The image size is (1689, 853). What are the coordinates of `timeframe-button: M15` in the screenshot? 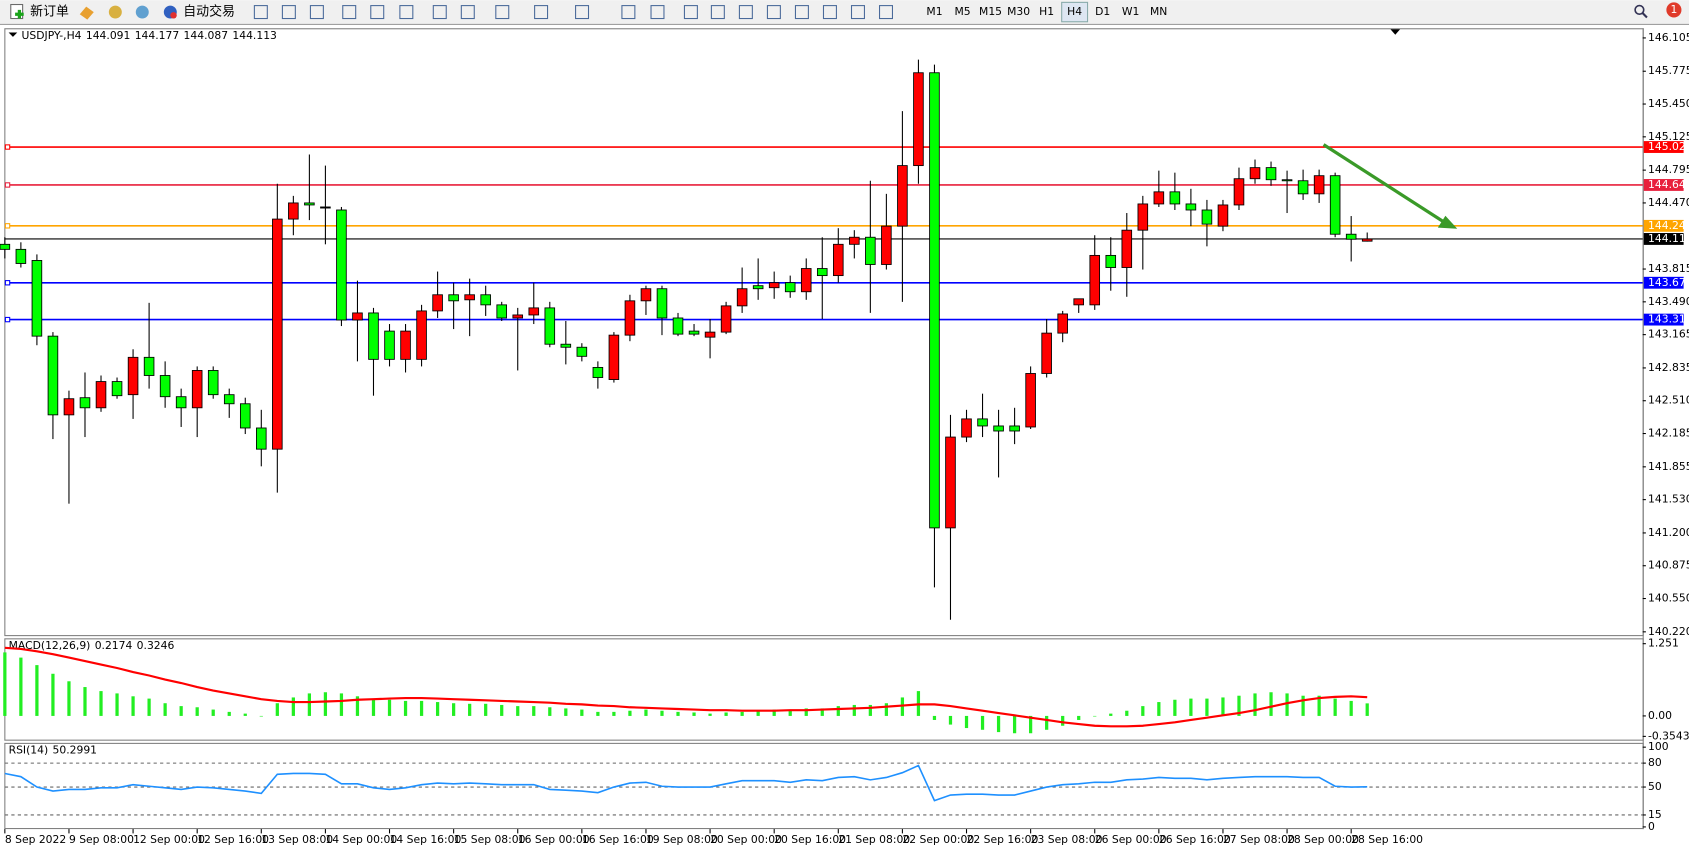 It's located at (990, 11).